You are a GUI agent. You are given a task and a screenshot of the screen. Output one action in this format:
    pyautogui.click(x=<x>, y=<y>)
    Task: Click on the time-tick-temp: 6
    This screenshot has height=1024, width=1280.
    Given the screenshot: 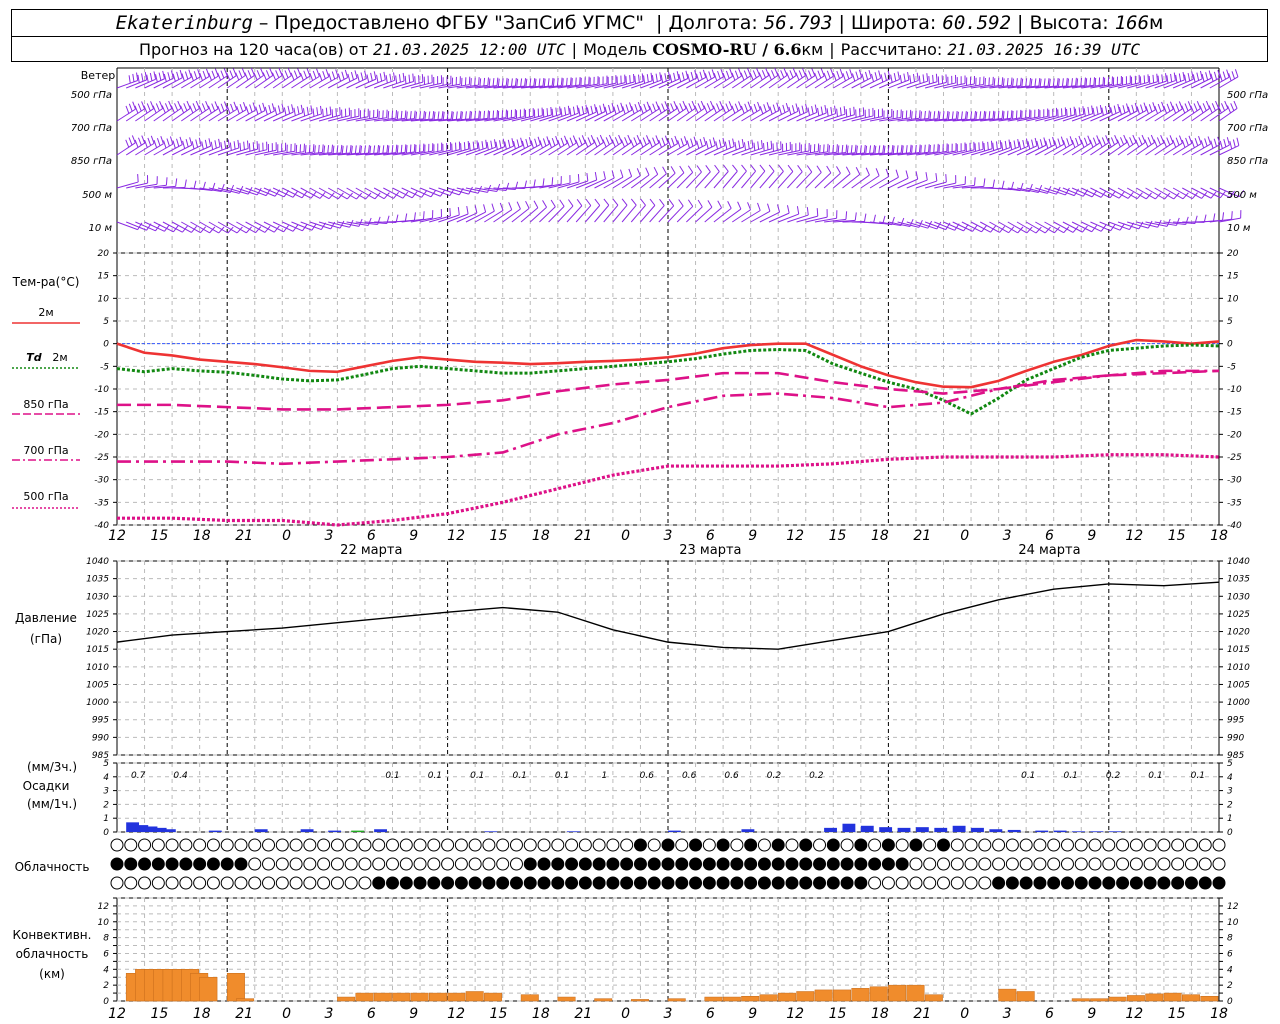 What is the action you would take?
    pyautogui.click(x=371, y=536)
    